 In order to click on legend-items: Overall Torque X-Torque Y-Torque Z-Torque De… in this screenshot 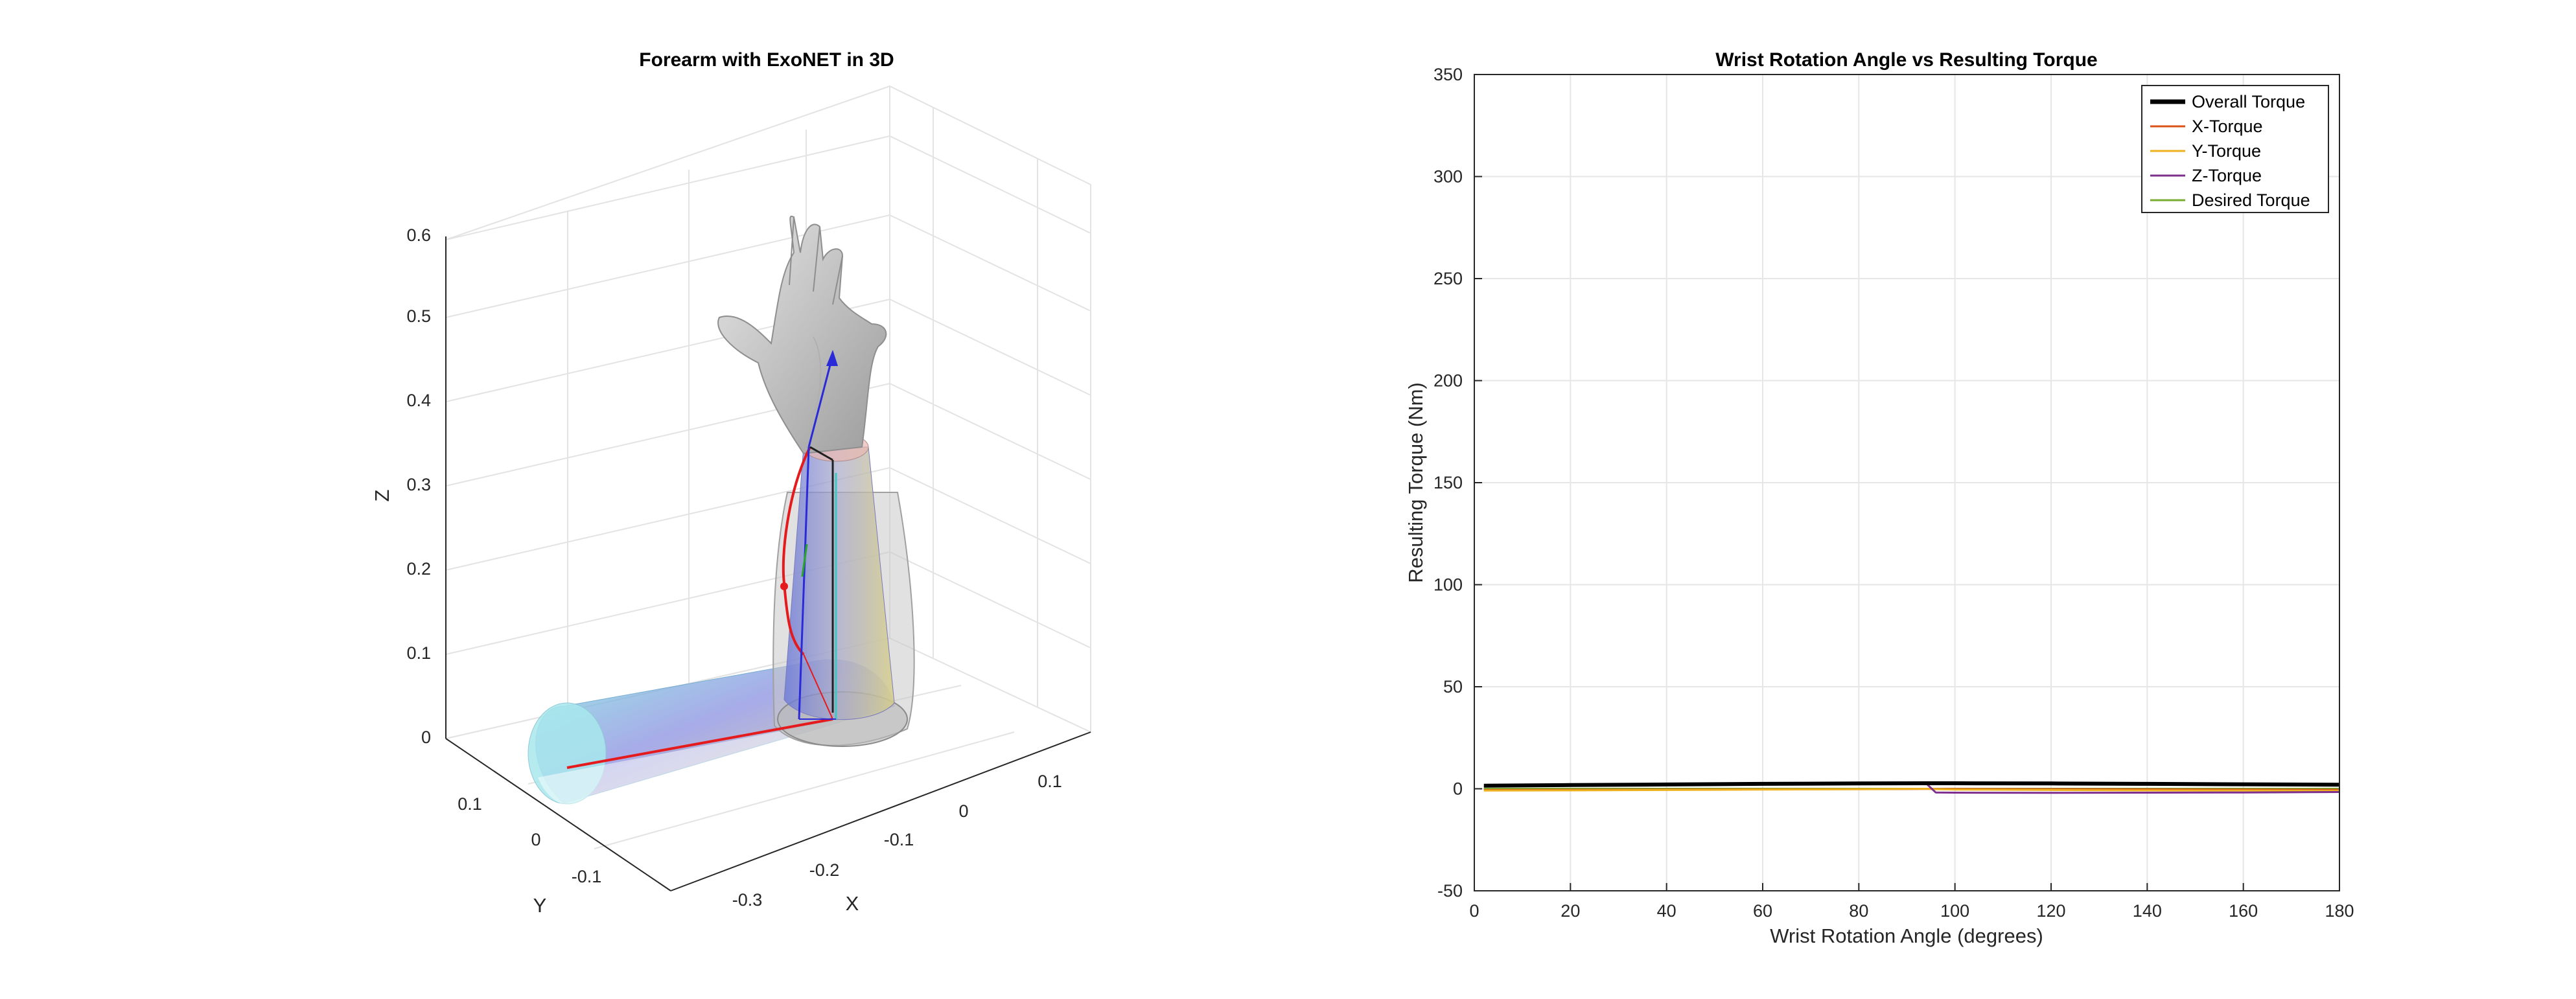, I will do `click(2230, 151)`.